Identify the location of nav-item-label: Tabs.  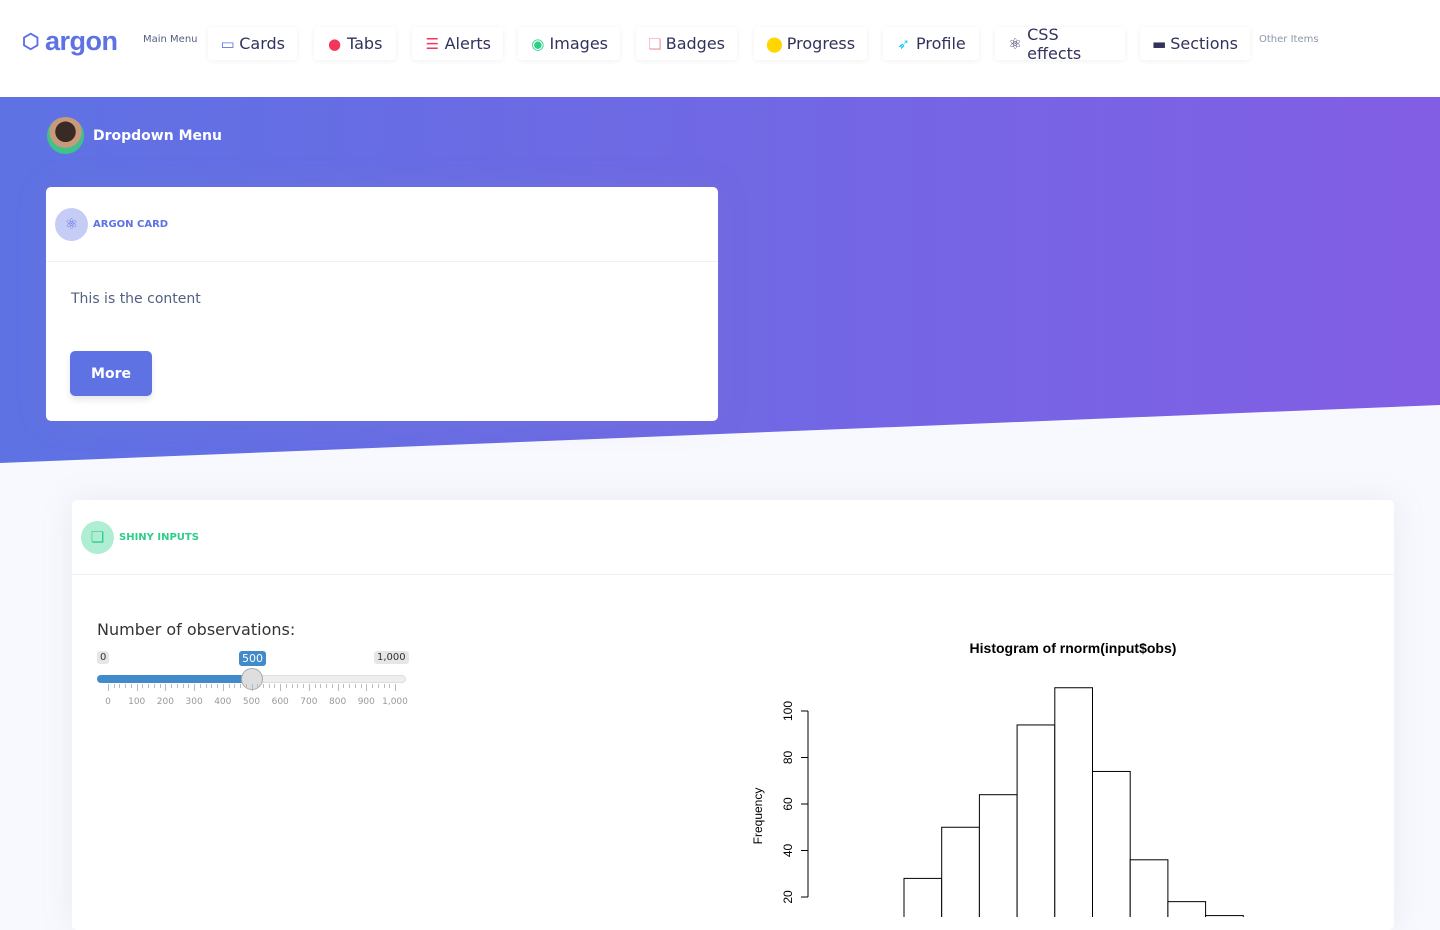
(365, 43).